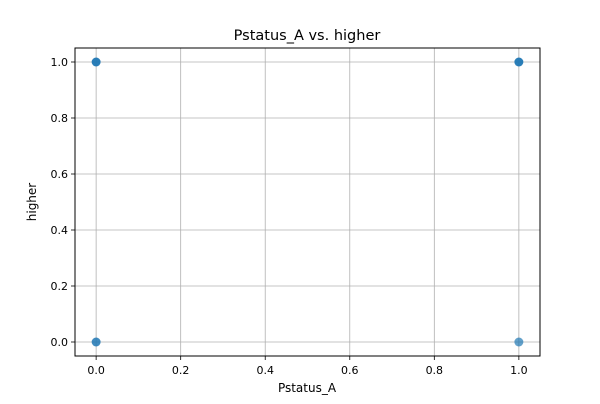  What do you see at coordinates (307, 36) in the screenshot?
I see `chart-title: Pstatus_A vs. higher` at bounding box center [307, 36].